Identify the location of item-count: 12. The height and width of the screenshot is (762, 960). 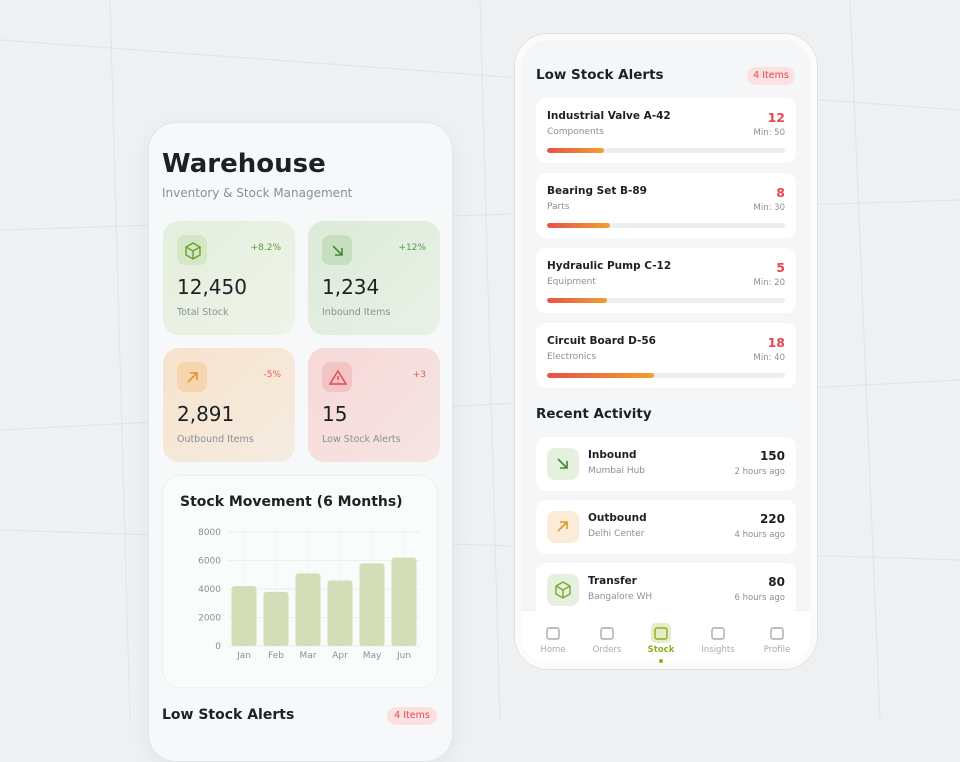
(776, 117).